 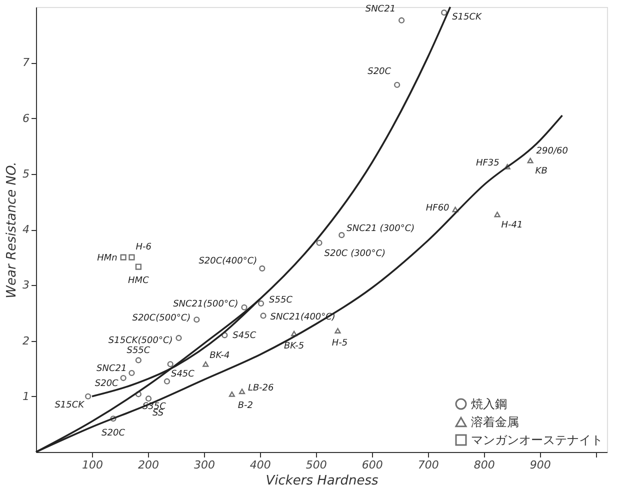 I want to click on annotation: S15CK(500°C), so click(x=140, y=341).